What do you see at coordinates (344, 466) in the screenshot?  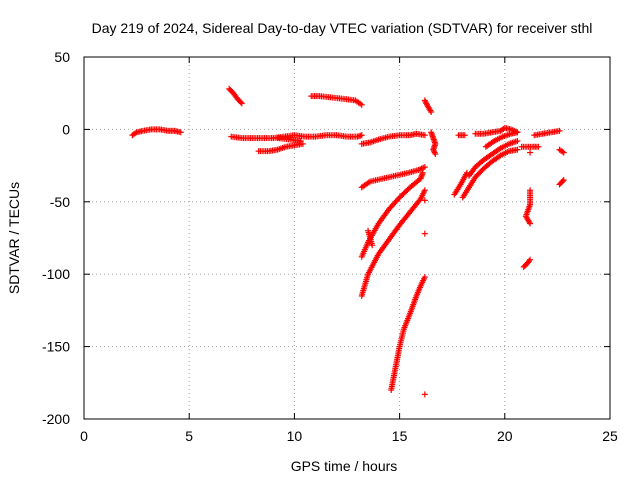 I see `x-axis-label: GPS time / hours` at bounding box center [344, 466].